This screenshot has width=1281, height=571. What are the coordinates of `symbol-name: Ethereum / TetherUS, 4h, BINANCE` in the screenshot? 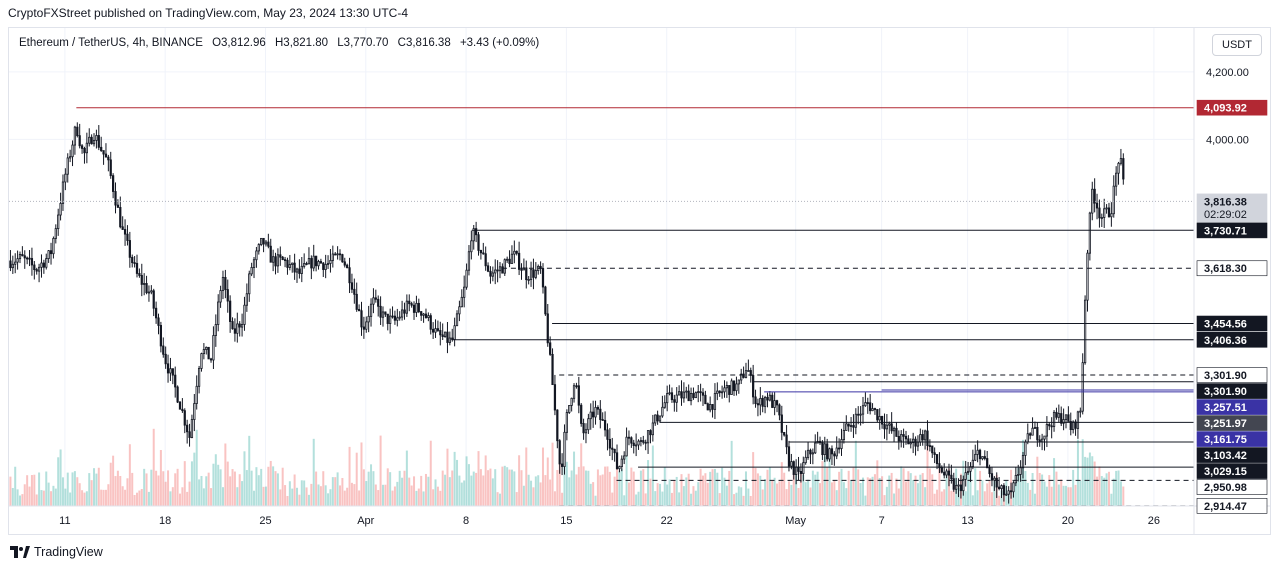 It's located at (111, 43).